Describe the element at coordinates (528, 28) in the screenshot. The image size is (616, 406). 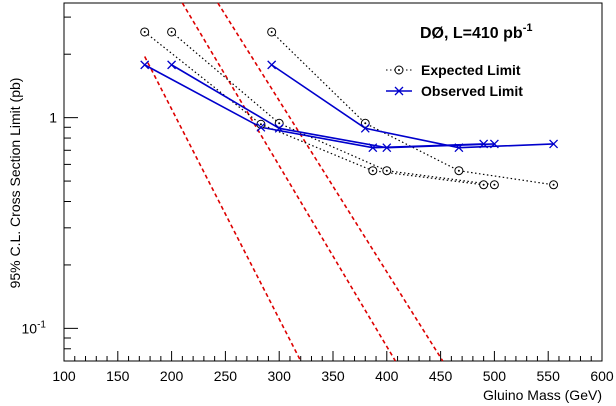
I see `chart-title-sup: -1` at that location.